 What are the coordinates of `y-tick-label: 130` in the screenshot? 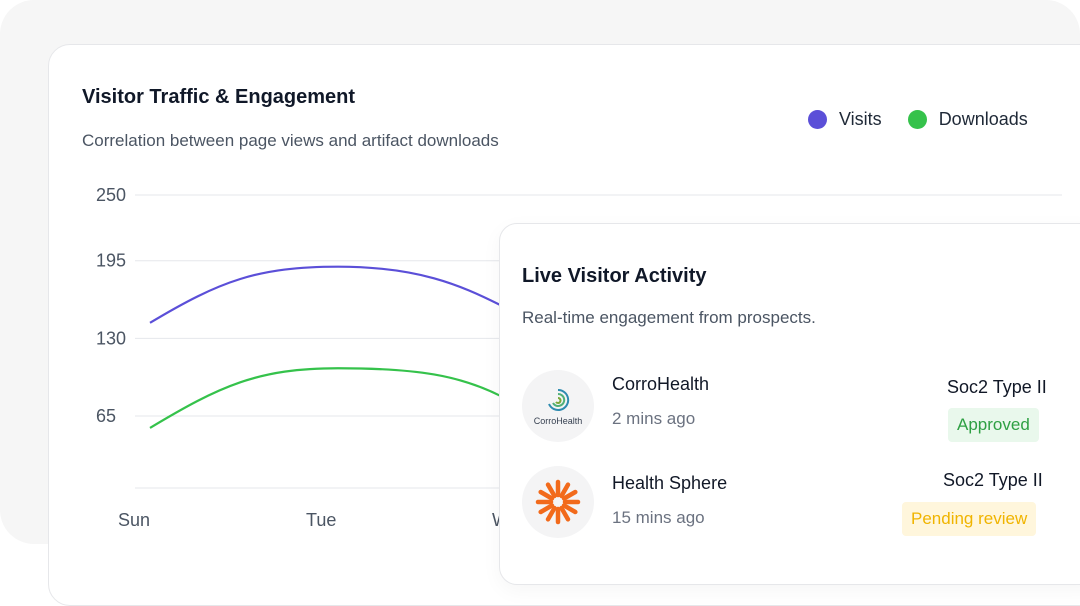 It's located at (111, 338).